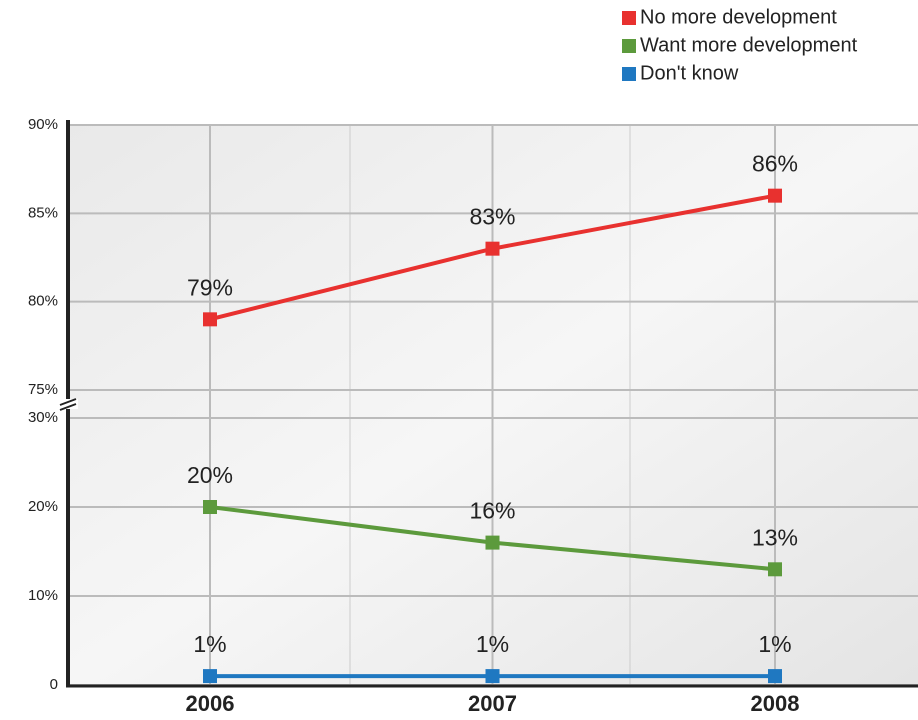 Image resolution: width=918 pixels, height=720 pixels. What do you see at coordinates (492, 217) in the screenshot?
I see `data-label: 83%` at bounding box center [492, 217].